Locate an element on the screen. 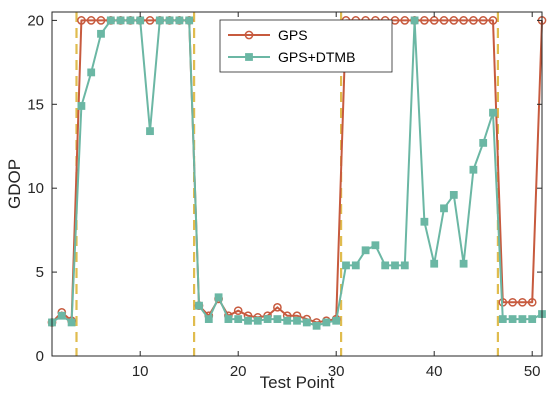 Image resolution: width=550 pixels, height=417 pixels. x-axis-label: Test Point is located at coordinates (297, 382).